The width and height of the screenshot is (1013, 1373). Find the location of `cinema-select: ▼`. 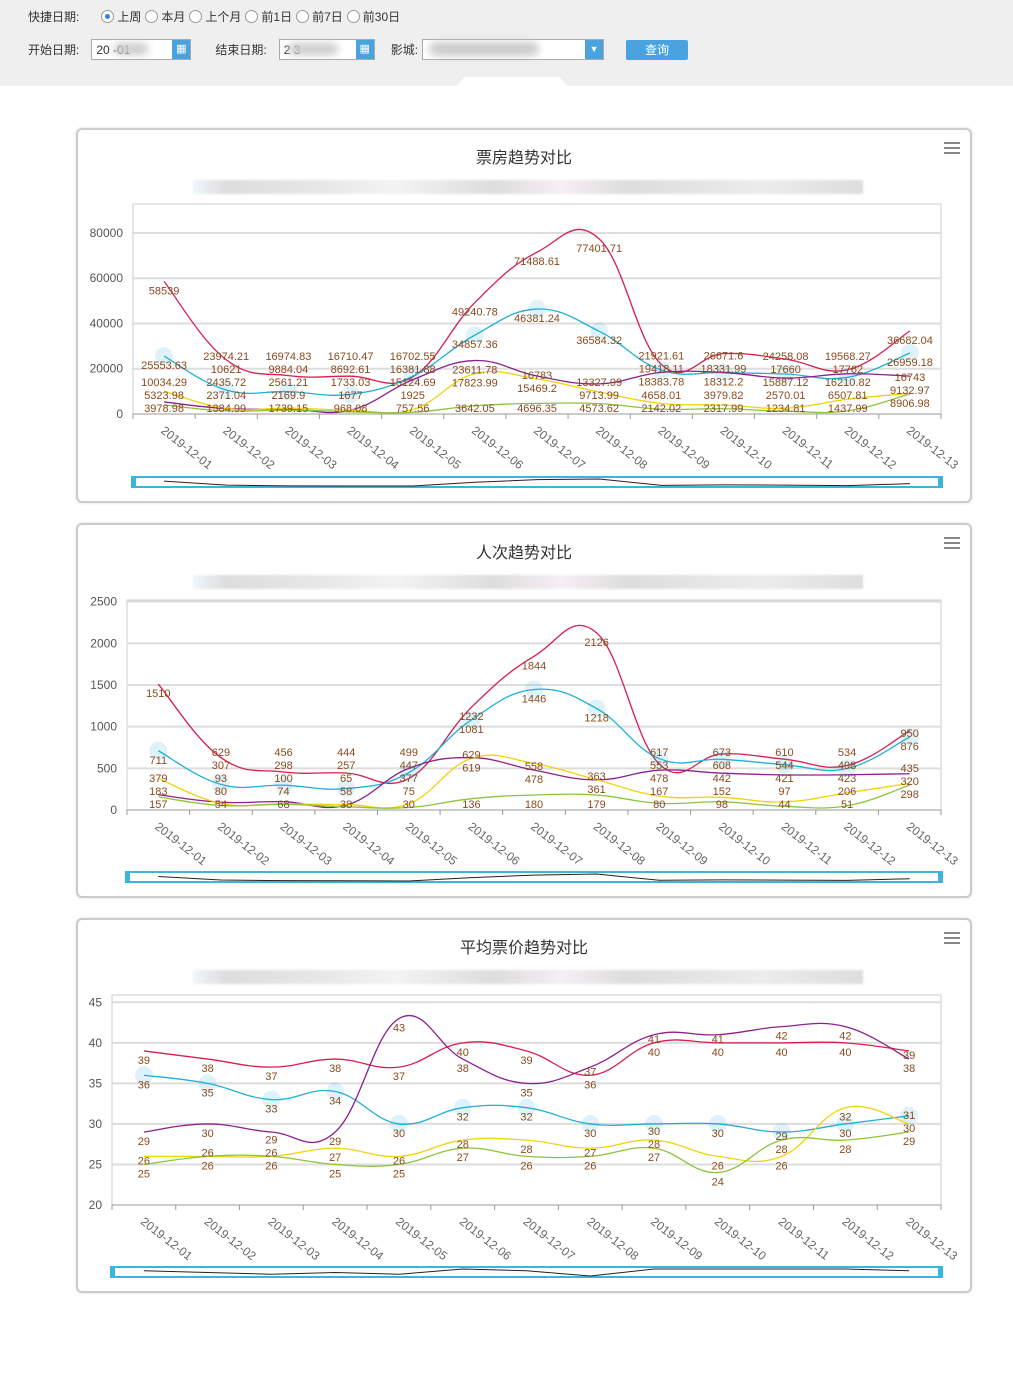

cinema-select: ▼ is located at coordinates (513, 49).